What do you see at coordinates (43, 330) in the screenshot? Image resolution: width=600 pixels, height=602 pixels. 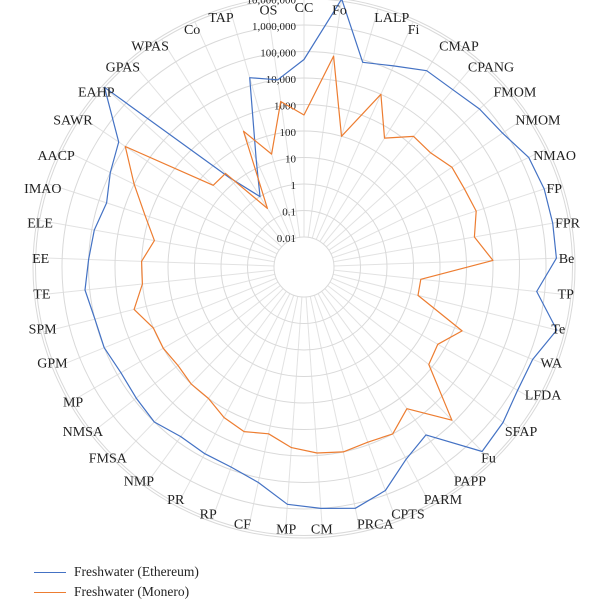 I see `category-label: SPM` at bounding box center [43, 330].